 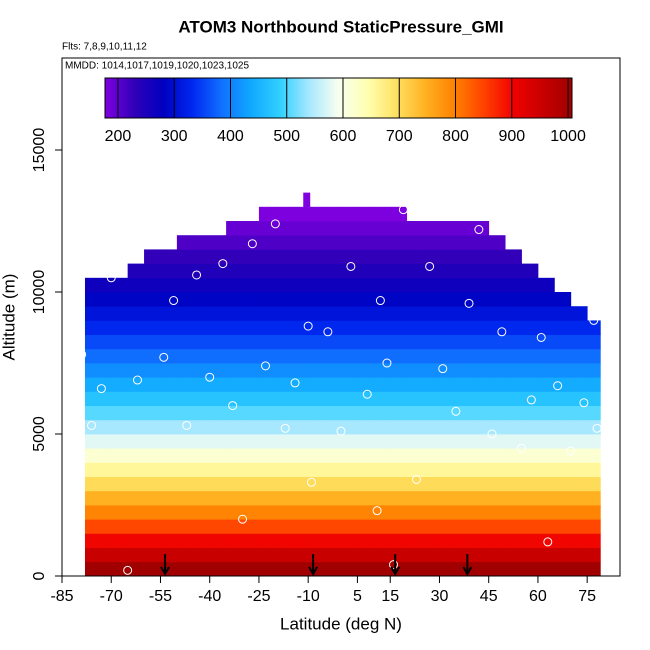 What do you see at coordinates (343, 136) in the screenshot?
I see `colorbar-tick-label: 600` at bounding box center [343, 136].